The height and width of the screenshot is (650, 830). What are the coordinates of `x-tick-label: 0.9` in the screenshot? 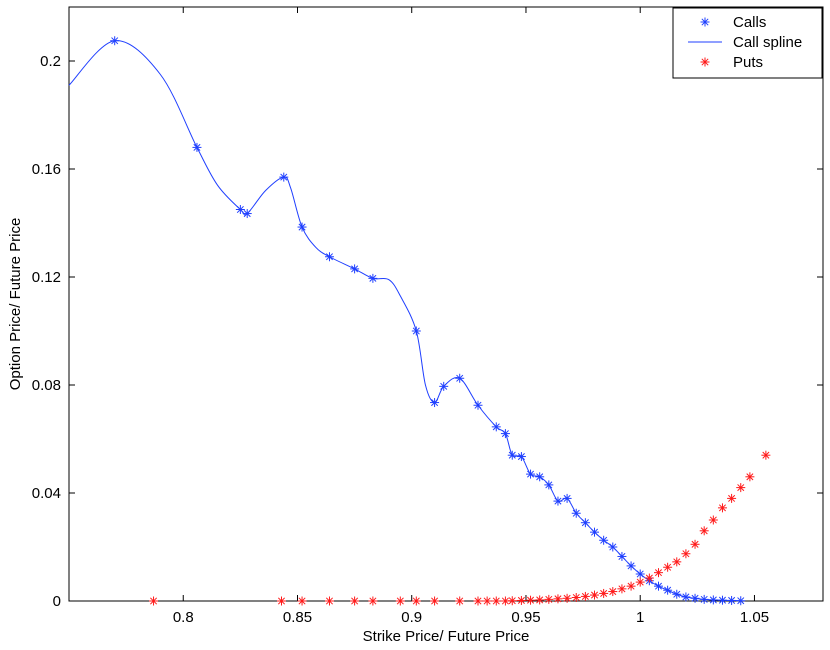 It's located at (411, 617).